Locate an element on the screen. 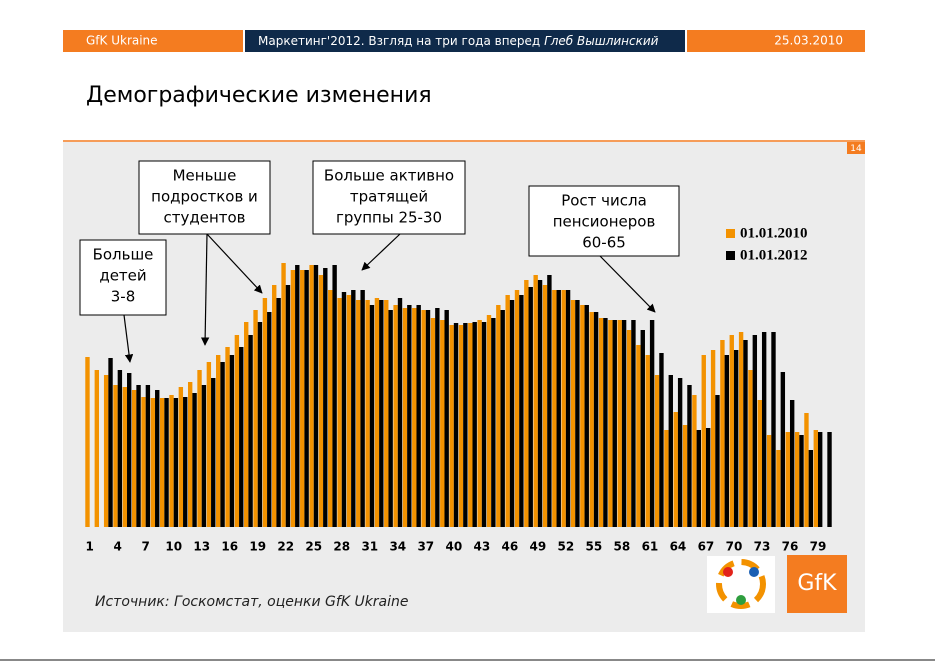  x-tick-label: 25 is located at coordinates (313, 547).